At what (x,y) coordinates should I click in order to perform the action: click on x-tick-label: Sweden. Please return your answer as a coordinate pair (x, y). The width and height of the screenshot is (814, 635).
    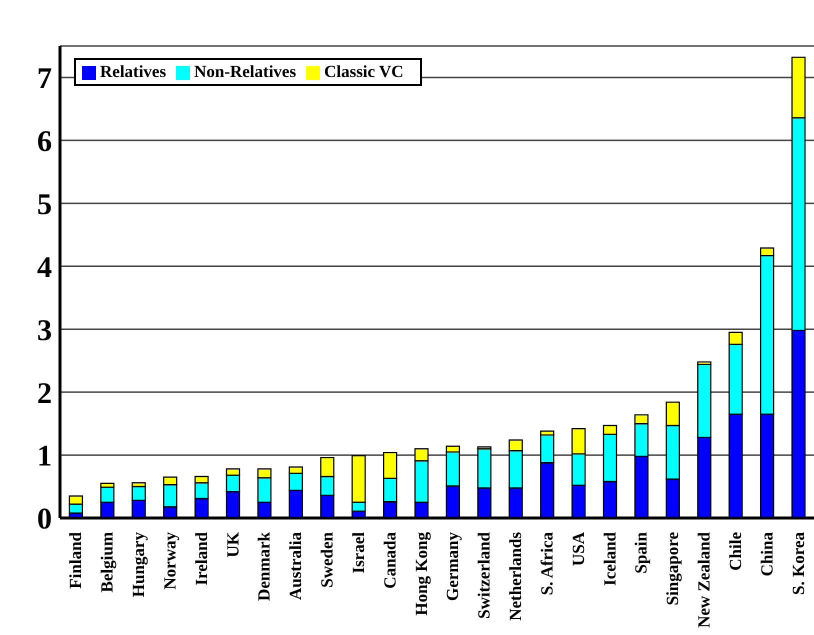
    Looking at the image, I should click on (327, 559).